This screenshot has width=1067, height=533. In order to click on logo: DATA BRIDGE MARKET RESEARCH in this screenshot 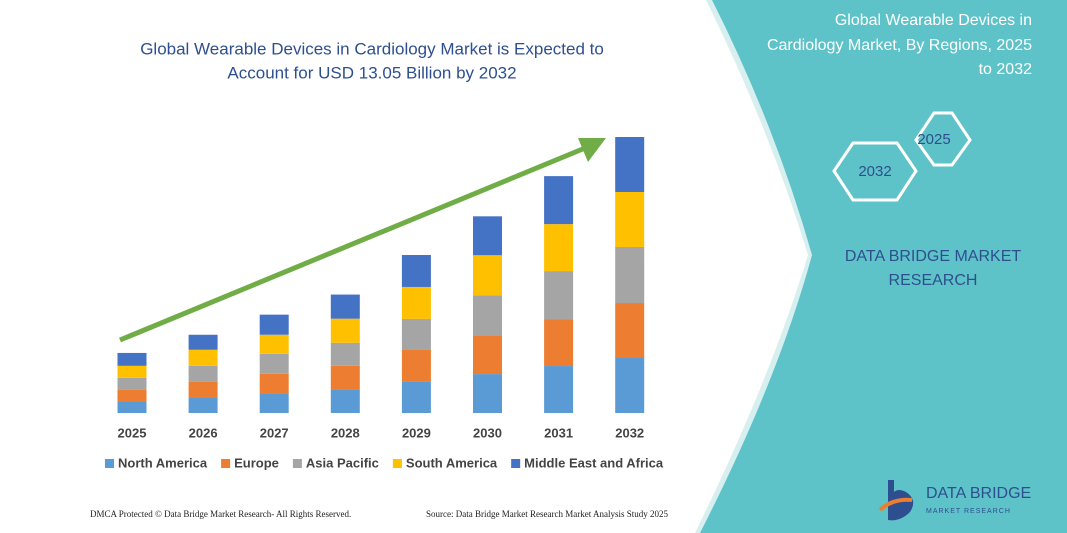, I will do `click(954, 500)`.